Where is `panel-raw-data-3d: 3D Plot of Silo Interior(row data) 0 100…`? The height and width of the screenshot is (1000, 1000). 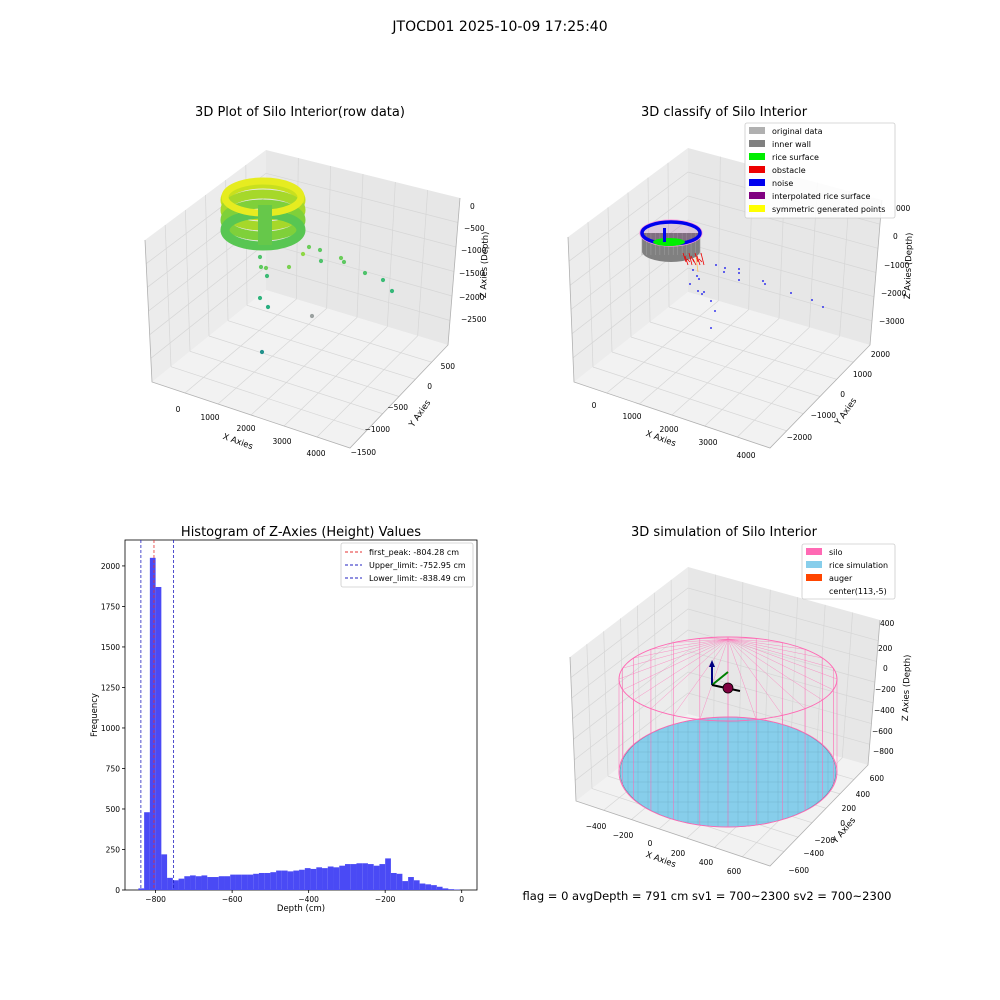
panel-raw-data-3d: 3D Plot of Silo Interior(row data) 0 100… is located at coordinates (317, 281).